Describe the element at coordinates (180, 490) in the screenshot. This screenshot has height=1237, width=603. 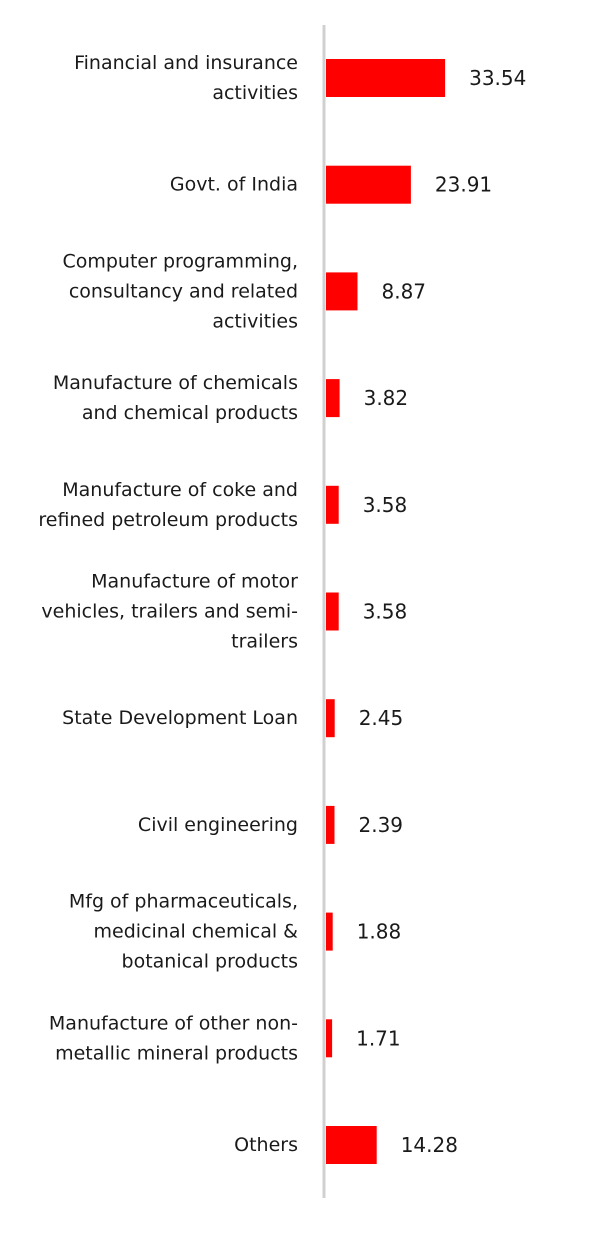
I see `category-label: Manufacture of coke and` at that location.